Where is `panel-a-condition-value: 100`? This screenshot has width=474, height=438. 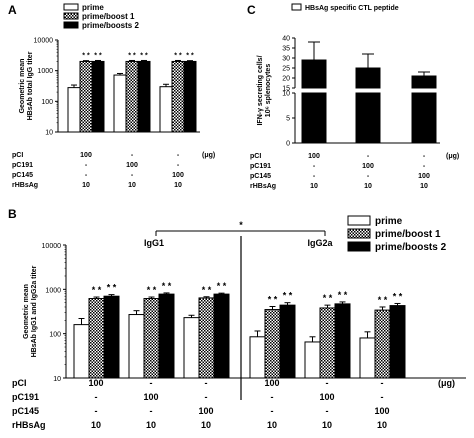 panel-a-condition-value: 100 is located at coordinates (178, 175).